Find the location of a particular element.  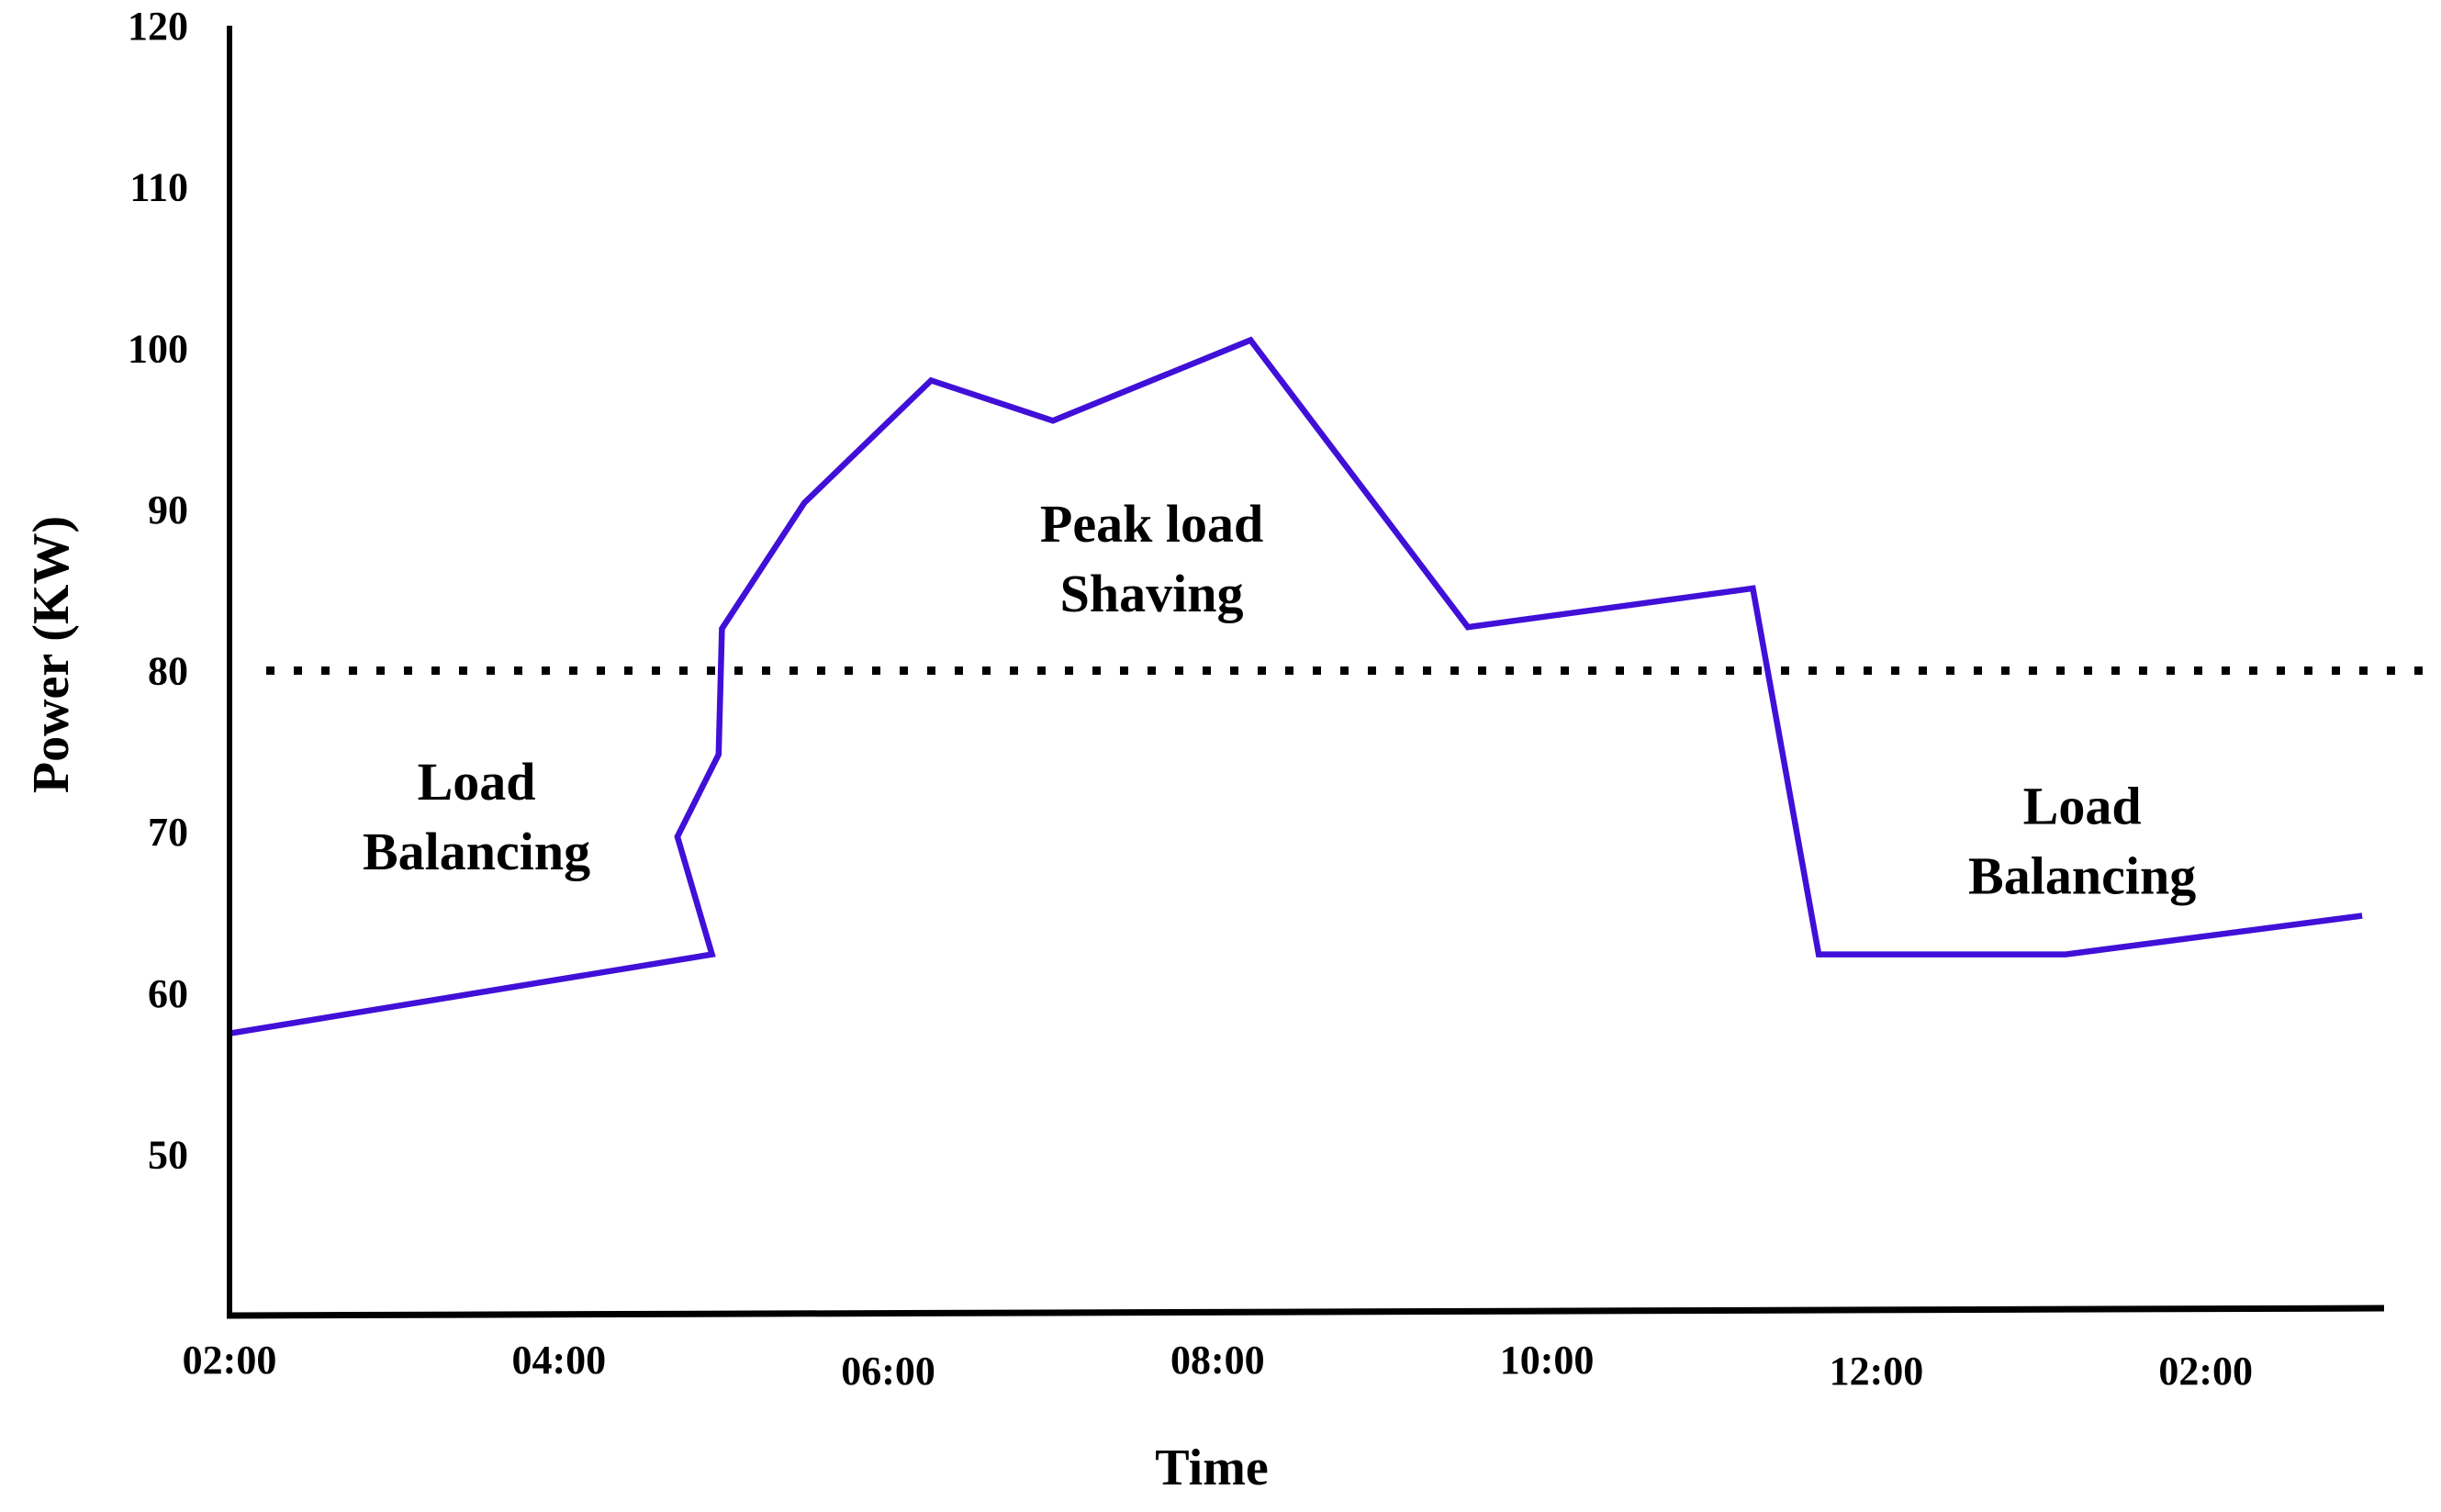

y-axis-ticks: 50 60 70 80 90 100 110 120 is located at coordinates (158, 590).